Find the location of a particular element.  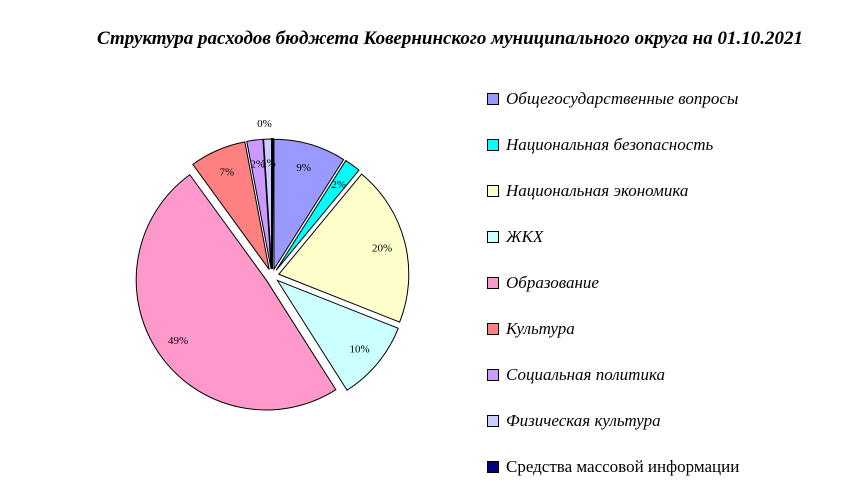

legend-label: Физическая культура is located at coordinates (583, 420).